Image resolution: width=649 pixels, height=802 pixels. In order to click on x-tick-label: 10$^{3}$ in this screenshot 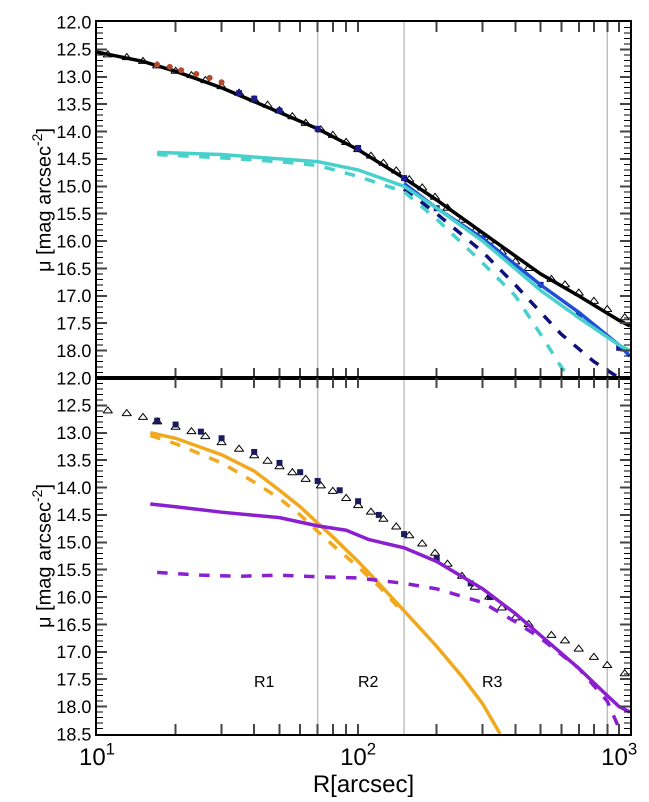, I will do `click(619, 755)`.